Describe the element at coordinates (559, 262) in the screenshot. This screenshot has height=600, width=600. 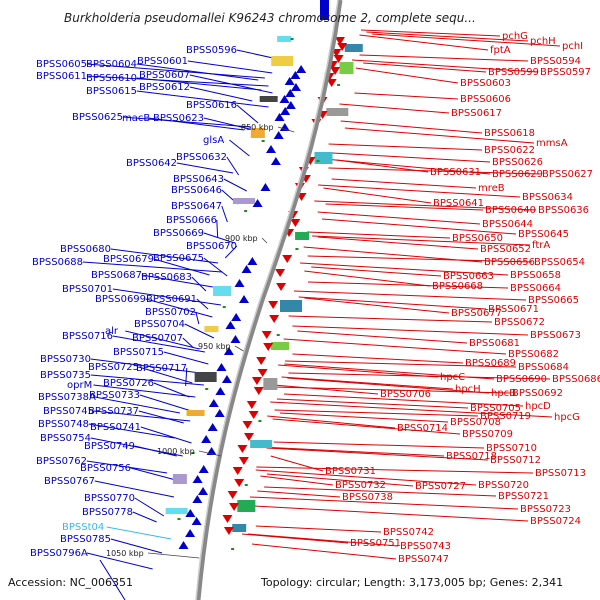
I see `right-gene-label: BPSS0654` at that location.